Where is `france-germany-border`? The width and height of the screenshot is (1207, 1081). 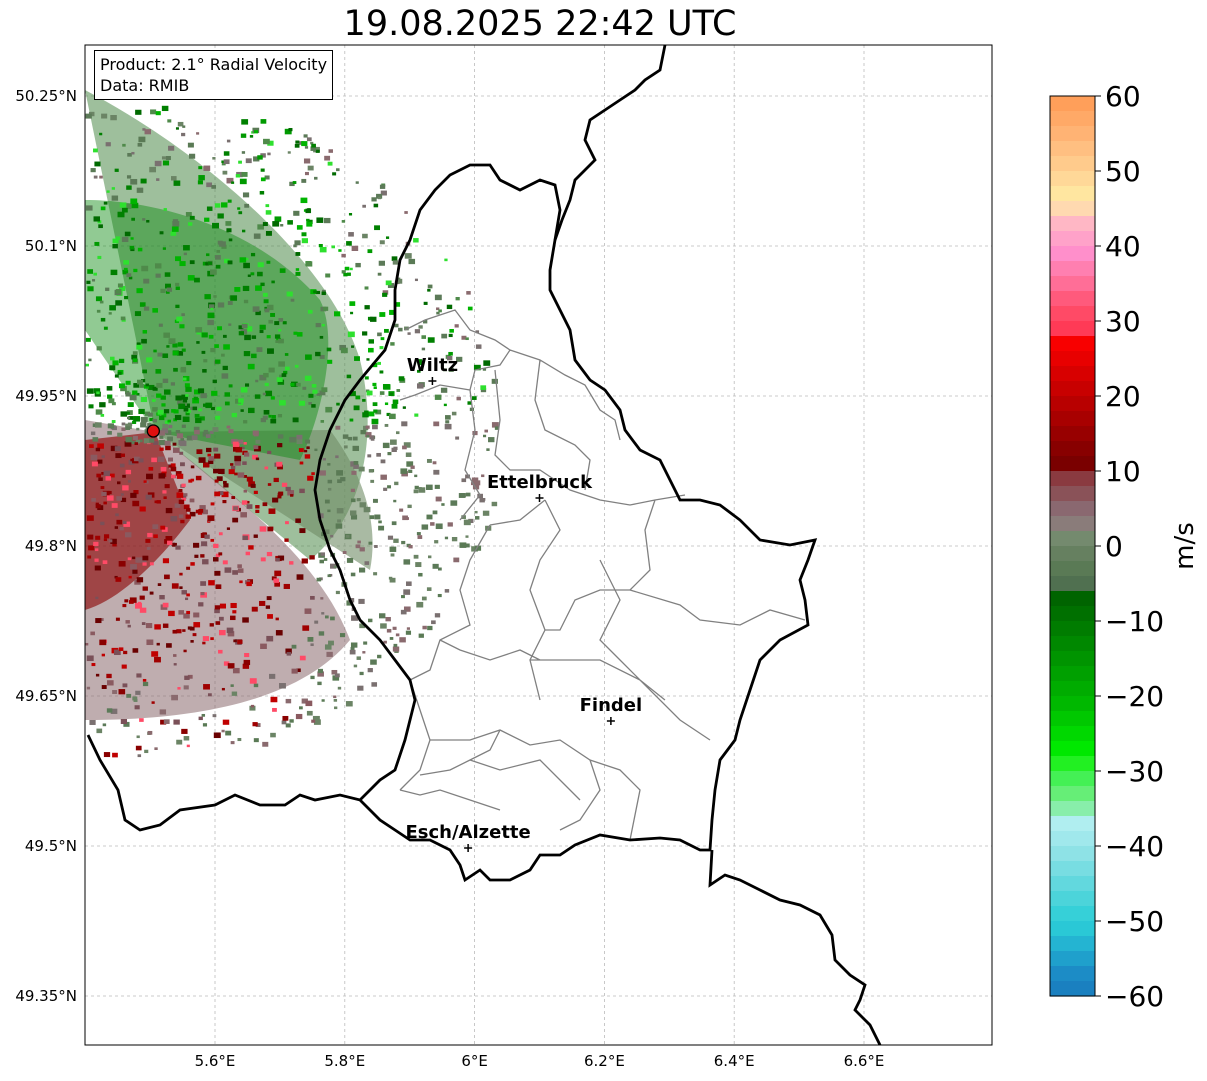 france-germany-border is located at coordinates (795, 947).